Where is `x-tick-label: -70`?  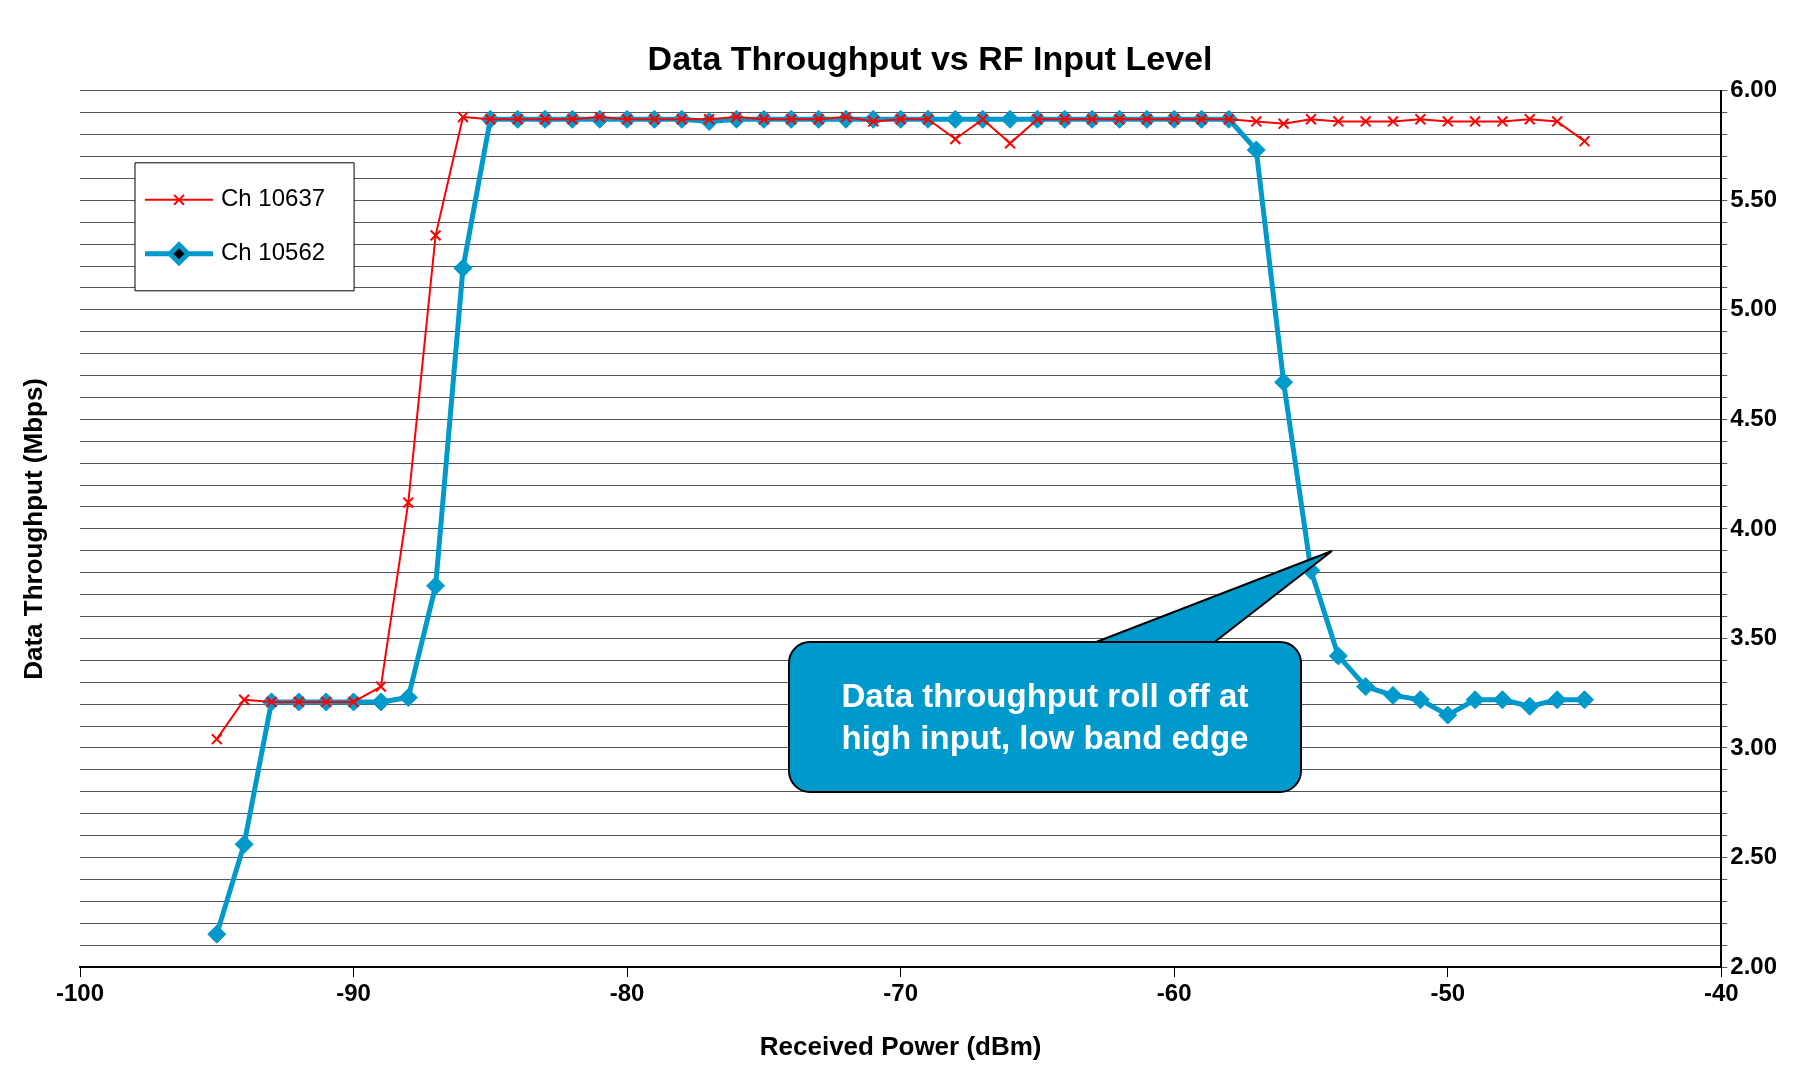 x-tick-label: -70 is located at coordinates (900, 993).